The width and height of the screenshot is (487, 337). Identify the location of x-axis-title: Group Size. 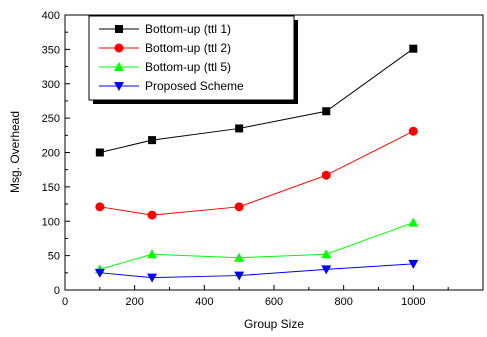
(274, 324).